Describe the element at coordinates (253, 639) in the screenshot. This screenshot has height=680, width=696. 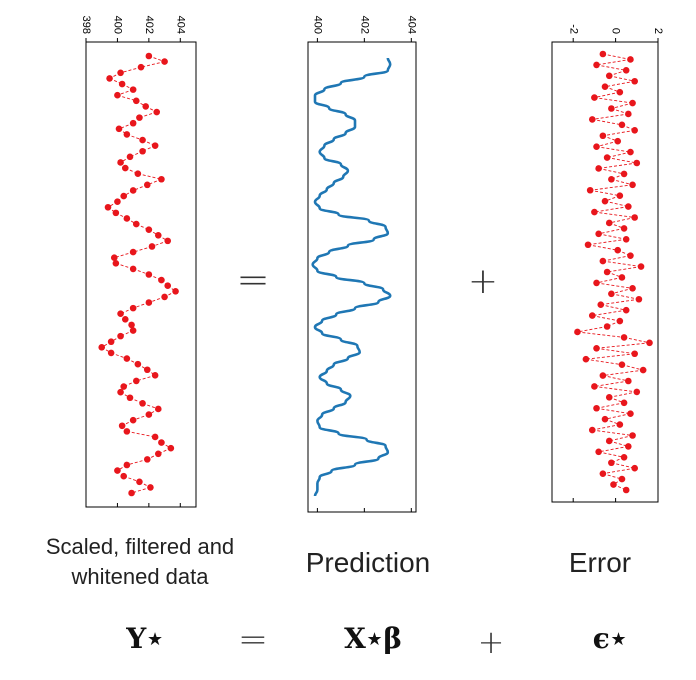
I see `equation-equals: =` at that location.